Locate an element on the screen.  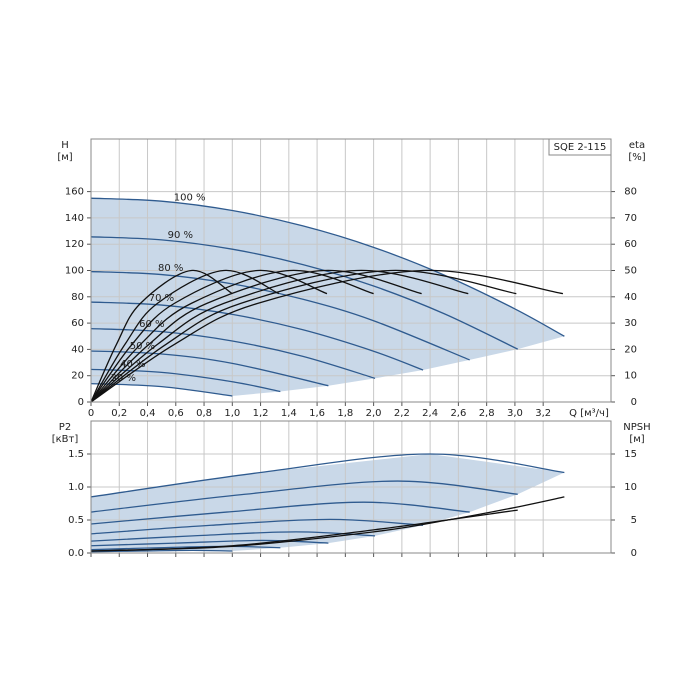
speed-label: 60 % is located at coordinates (151, 324).